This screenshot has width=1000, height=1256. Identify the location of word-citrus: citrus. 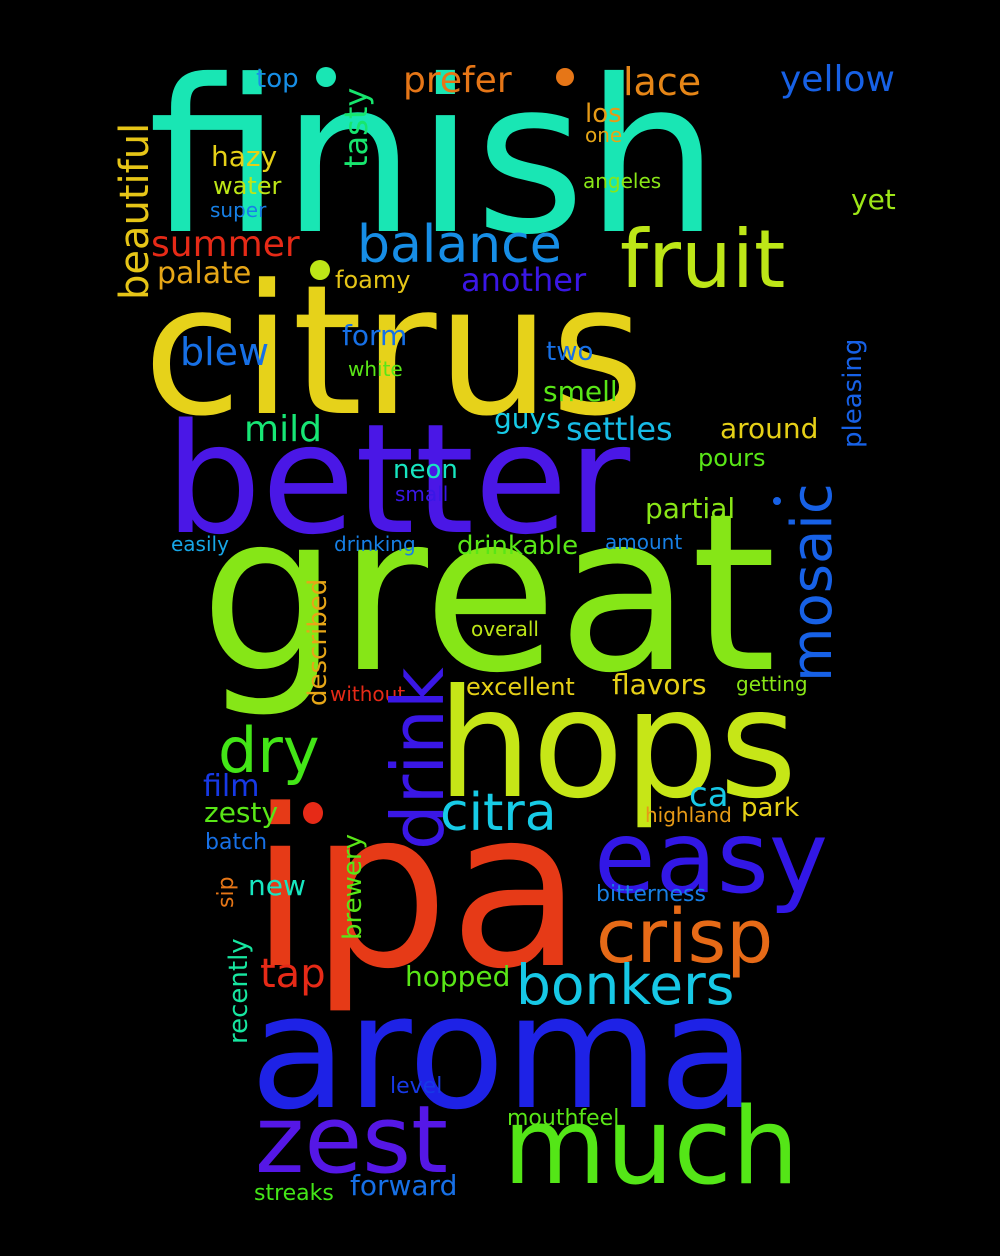
(394, 351).